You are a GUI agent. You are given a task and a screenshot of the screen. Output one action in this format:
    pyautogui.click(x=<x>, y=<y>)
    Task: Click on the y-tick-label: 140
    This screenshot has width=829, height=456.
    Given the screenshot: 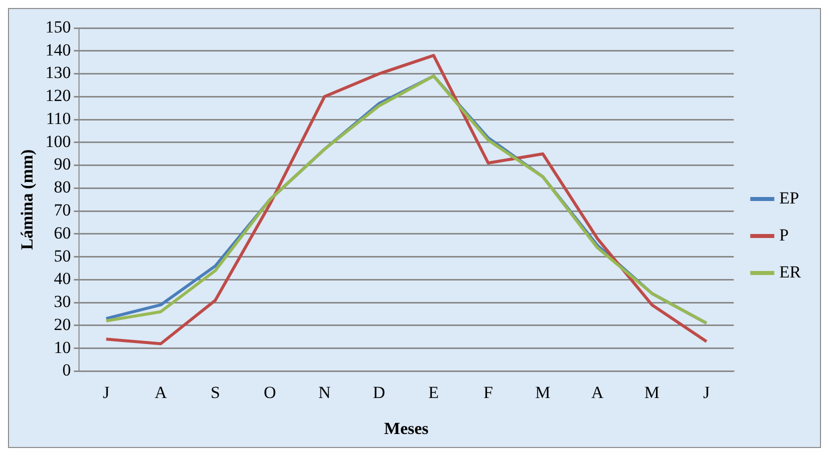 What is the action you would take?
    pyautogui.click(x=58, y=50)
    